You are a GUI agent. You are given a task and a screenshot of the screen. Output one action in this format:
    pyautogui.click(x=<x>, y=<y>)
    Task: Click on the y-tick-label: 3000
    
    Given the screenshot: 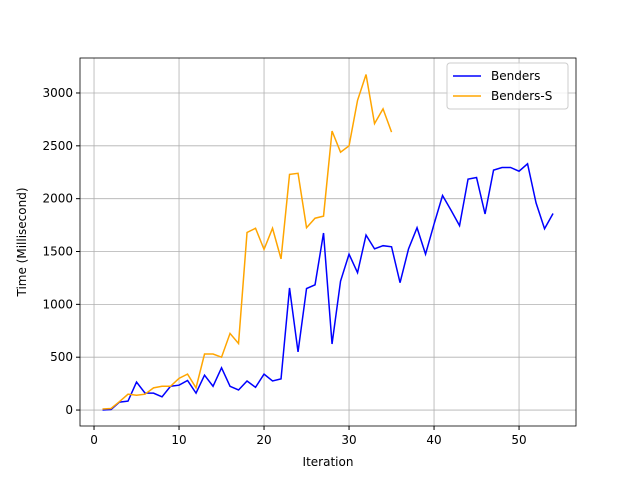 What is the action you would take?
    pyautogui.click(x=57, y=93)
    